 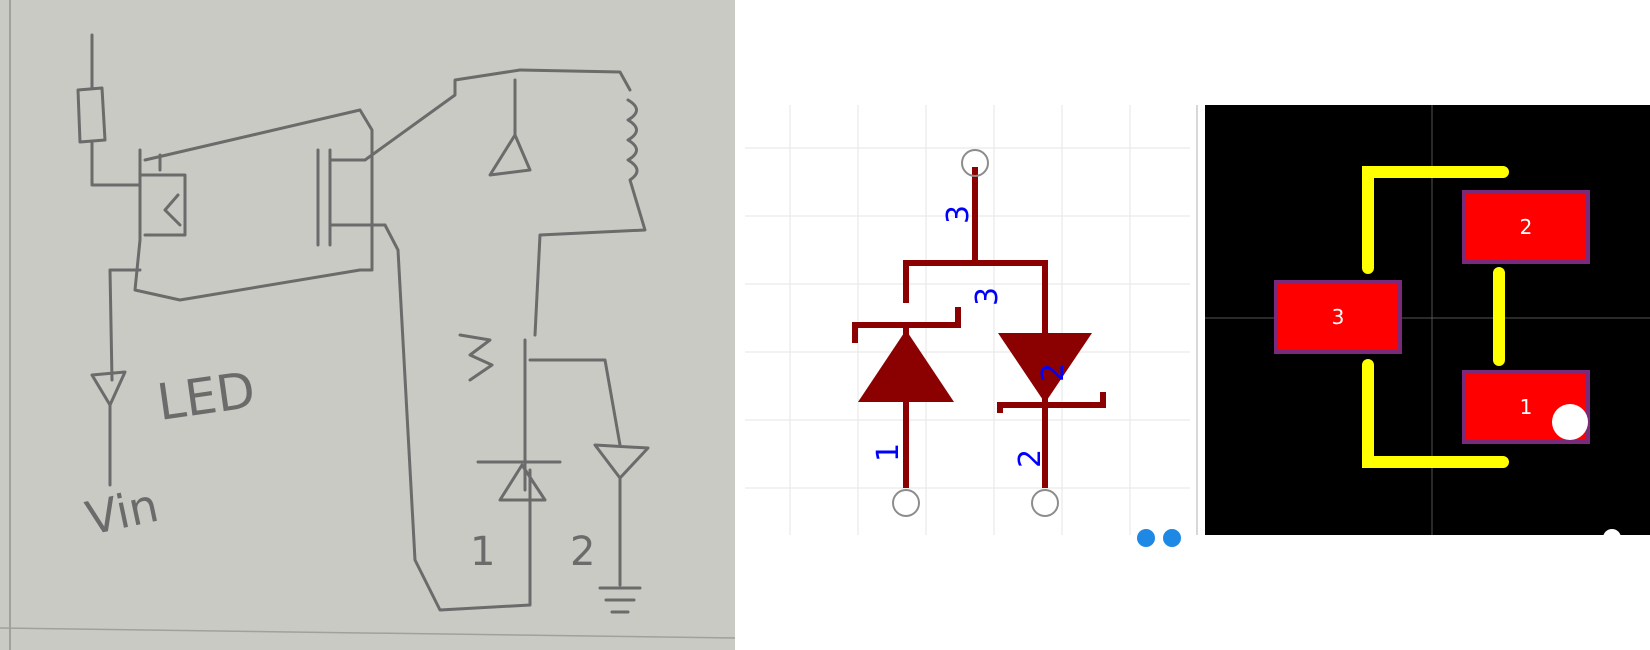 I want to click on sketch-pin1-label: 1, so click(x=482, y=552).